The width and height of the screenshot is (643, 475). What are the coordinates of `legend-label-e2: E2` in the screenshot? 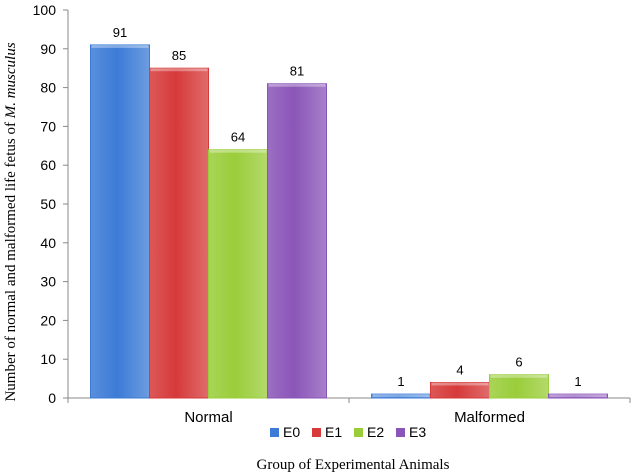 It's located at (375, 432).